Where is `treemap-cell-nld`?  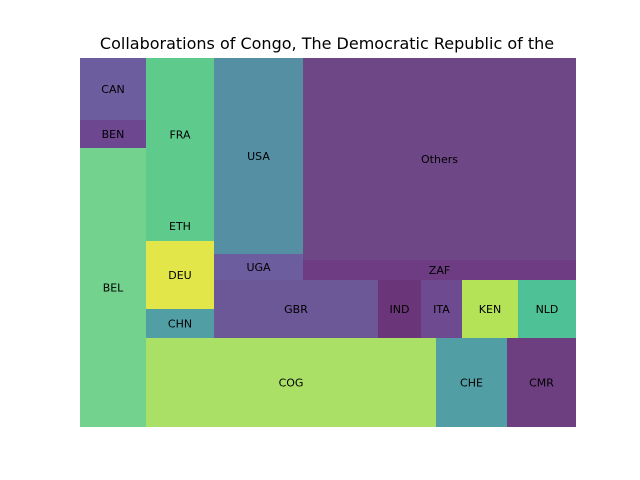
treemap-cell-nld is located at coordinates (547, 309).